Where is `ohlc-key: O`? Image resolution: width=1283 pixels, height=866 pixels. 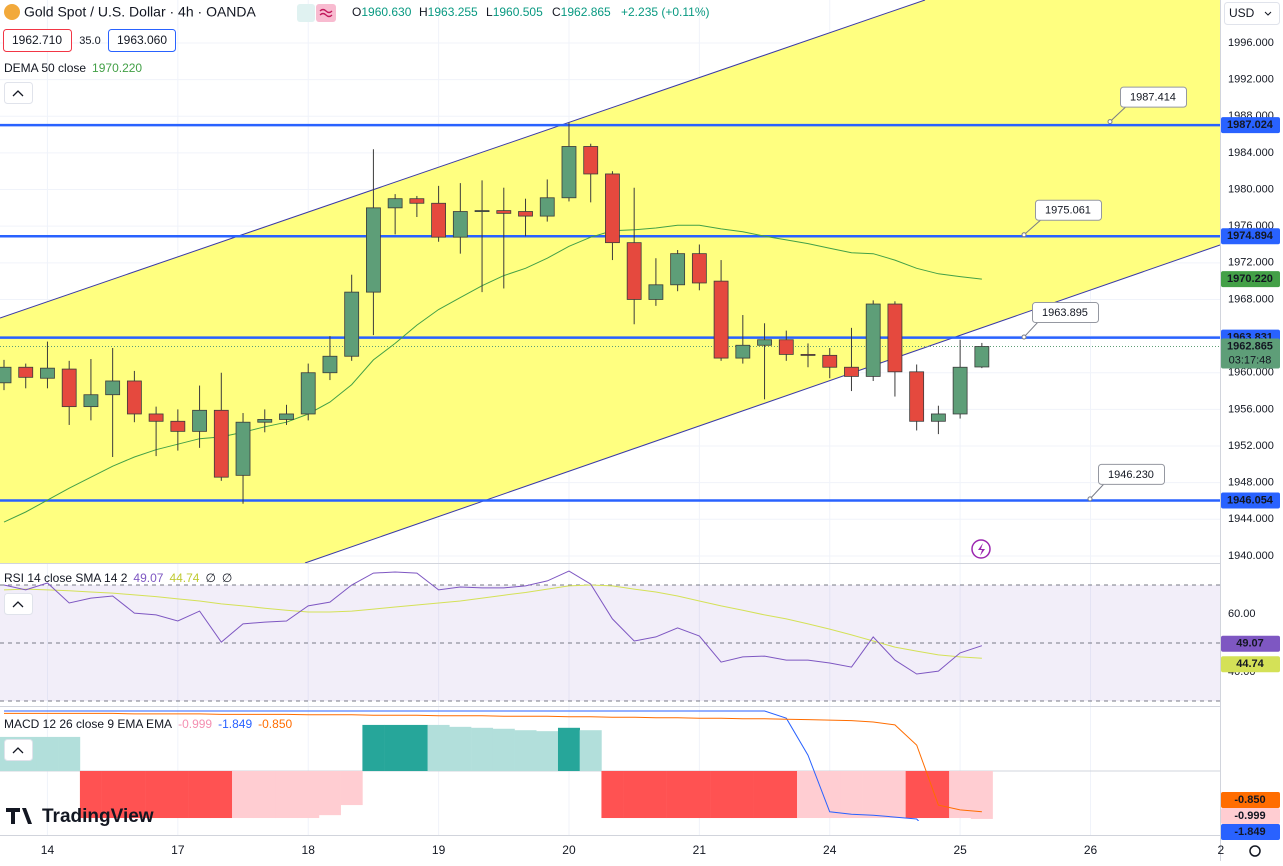
ohlc-key: O is located at coordinates (356, 12).